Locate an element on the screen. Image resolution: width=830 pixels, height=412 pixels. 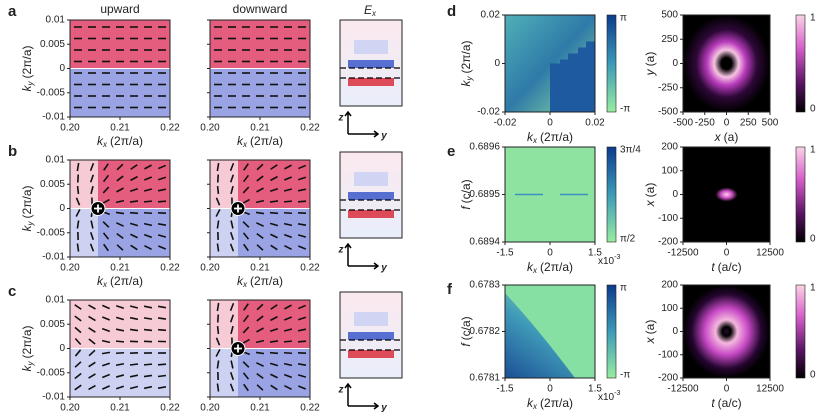
y-tick-label: 0.6783 is located at coordinates (484, 285).